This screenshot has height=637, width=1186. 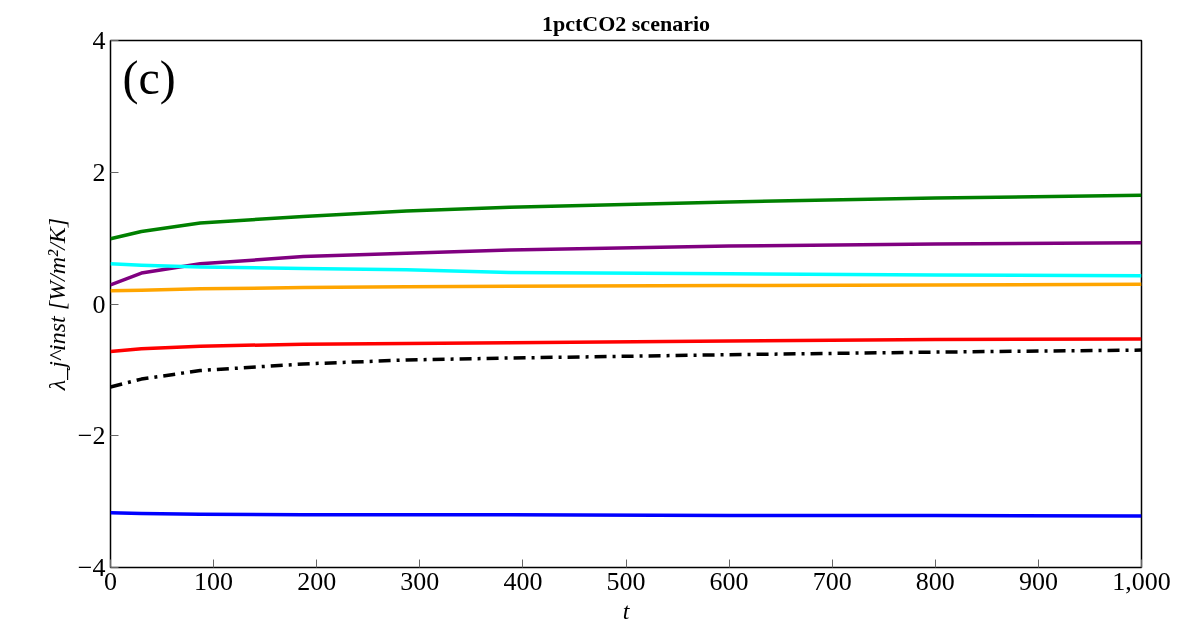 What do you see at coordinates (99, 304) in the screenshot?
I see `y-tick-label: 0` at bounding box center [99, 304].